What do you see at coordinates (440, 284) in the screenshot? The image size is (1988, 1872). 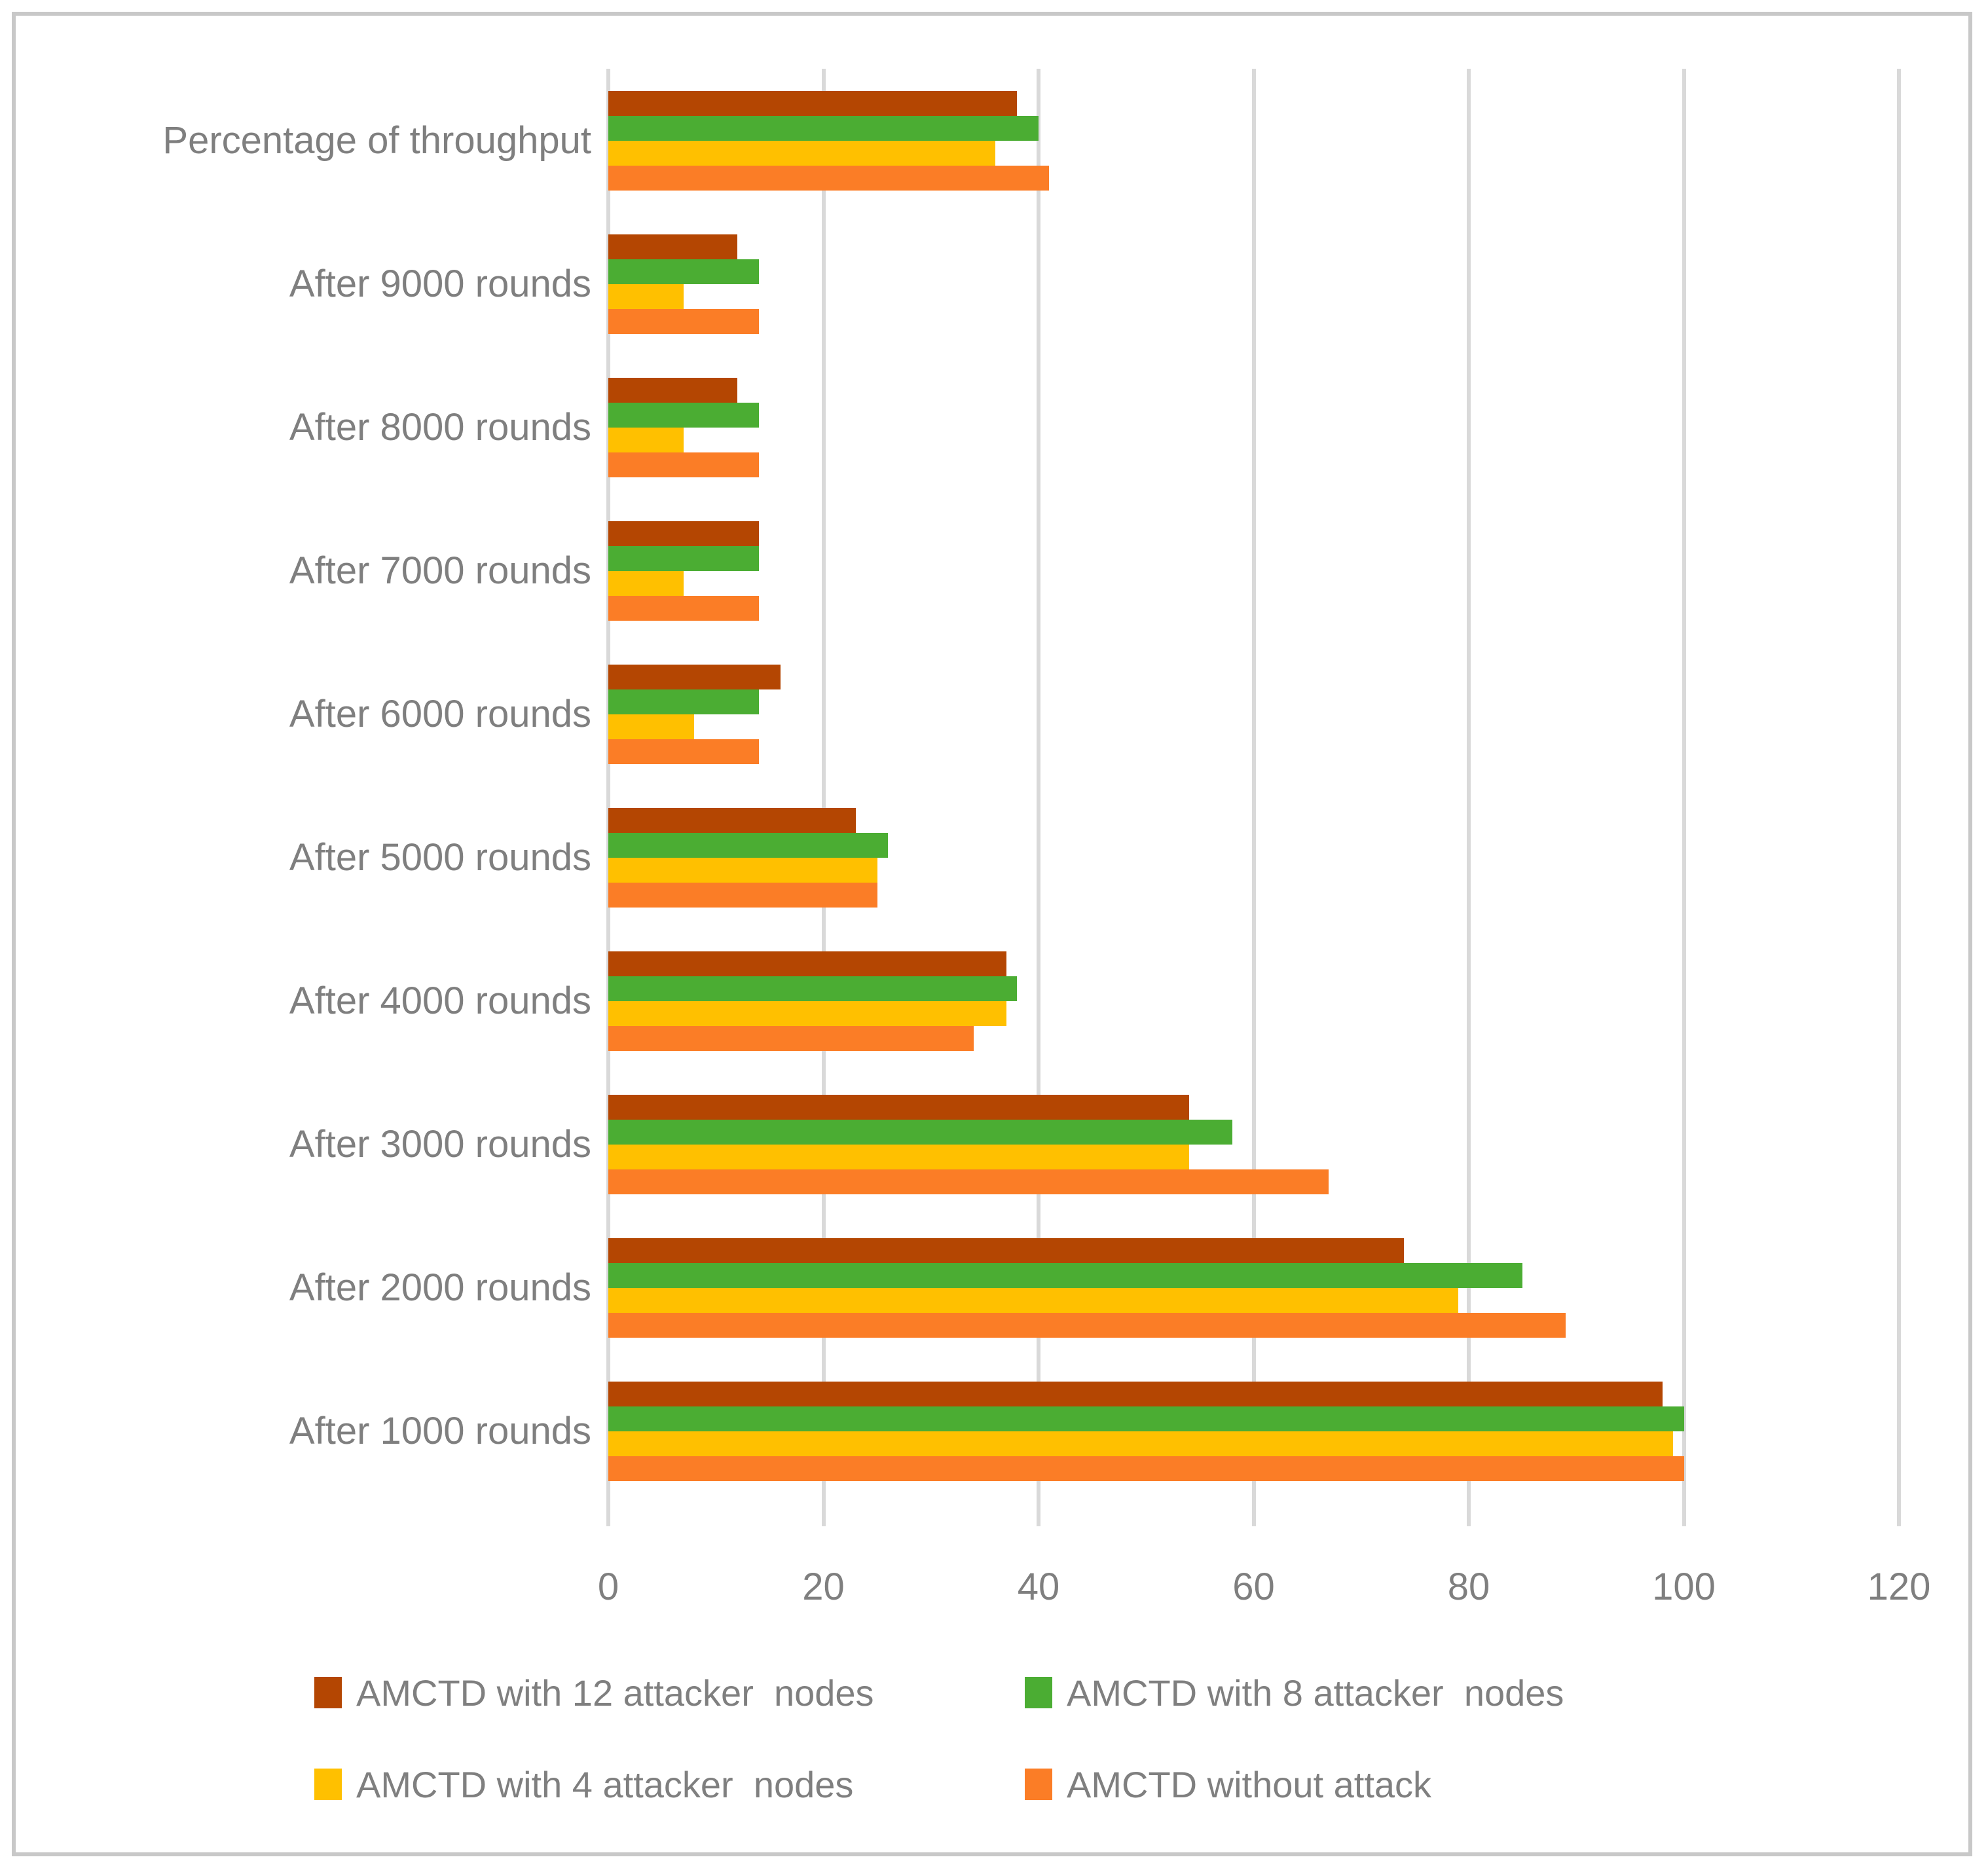 I see `category-label: After 9000 rounds` at bounding box center [440, 284].